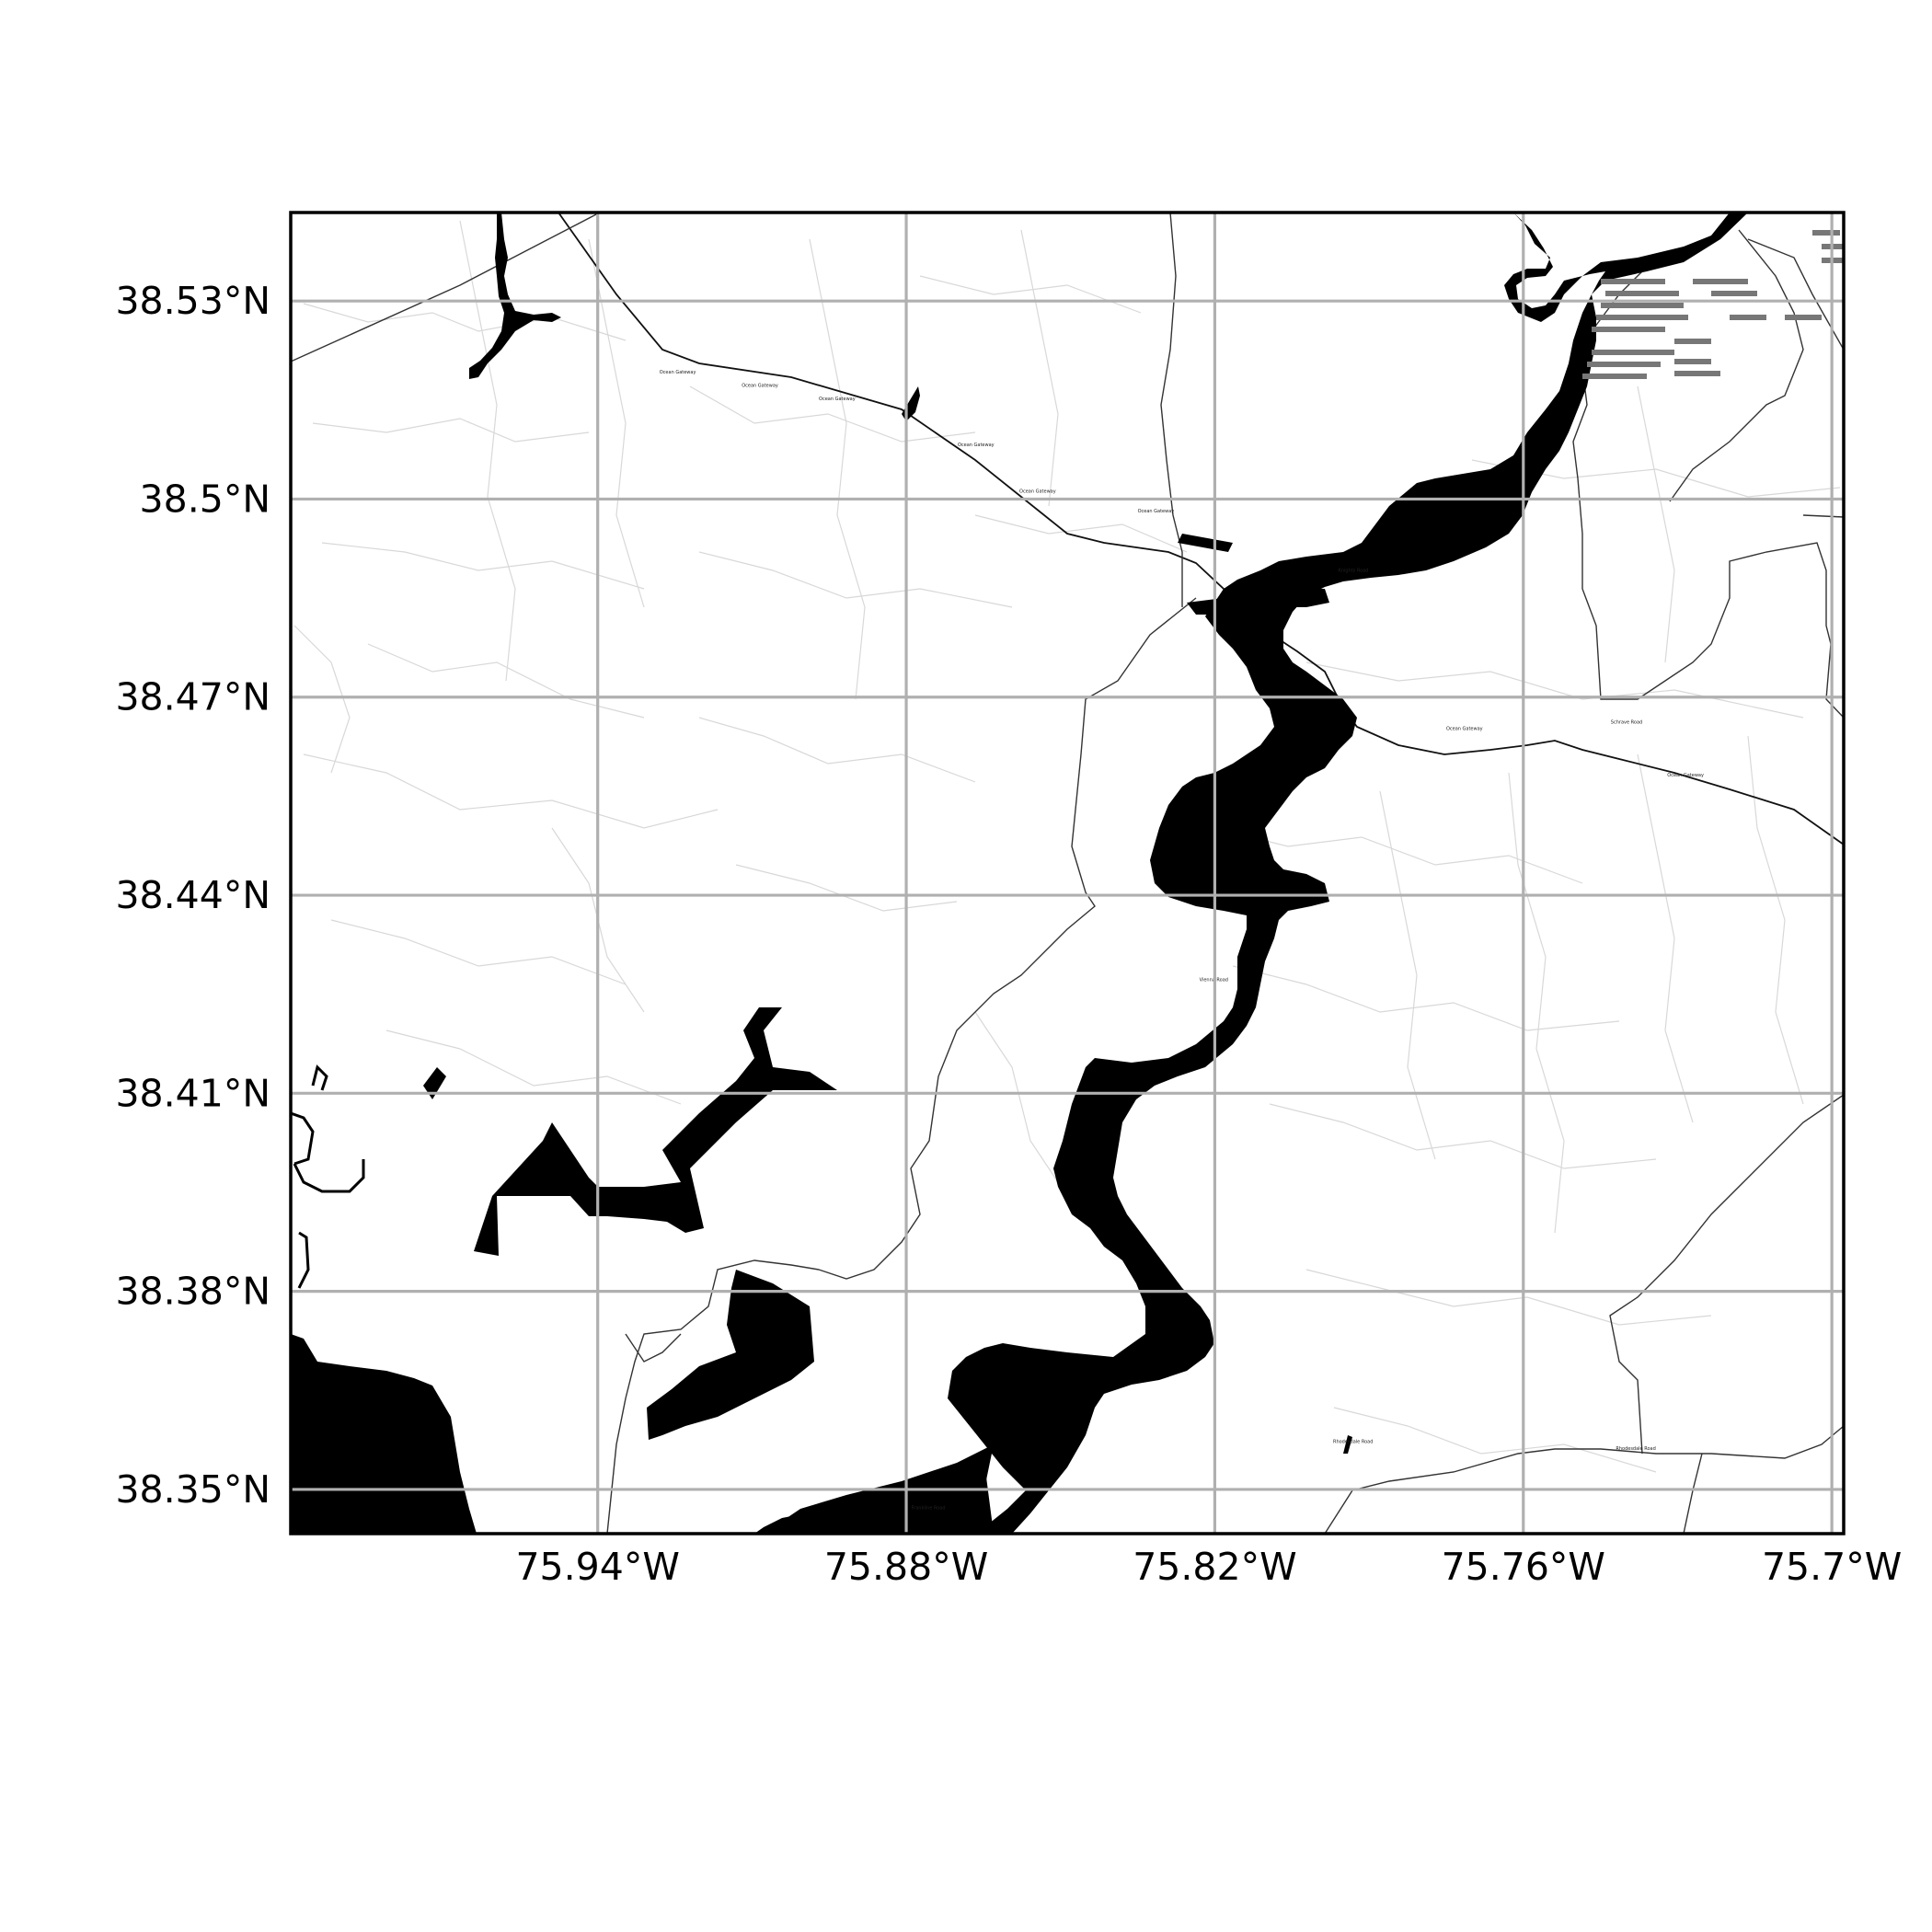 The width and height of the screenshot is (1932, 1932). What do you see at coordinates (192, 1489) in the screenshot?
I see `lat-tick-label: 38.35°N` at bounding box center [192, 1489].